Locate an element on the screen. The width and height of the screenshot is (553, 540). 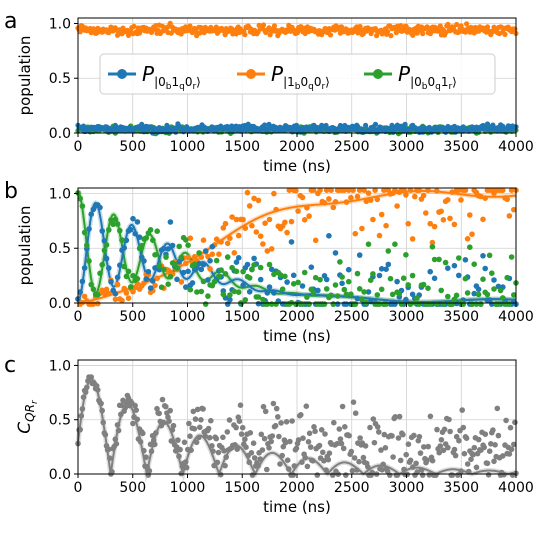
legend-entry-0b1q0r: P|0b1q0r⟩ is located at coordinates (154, 77).